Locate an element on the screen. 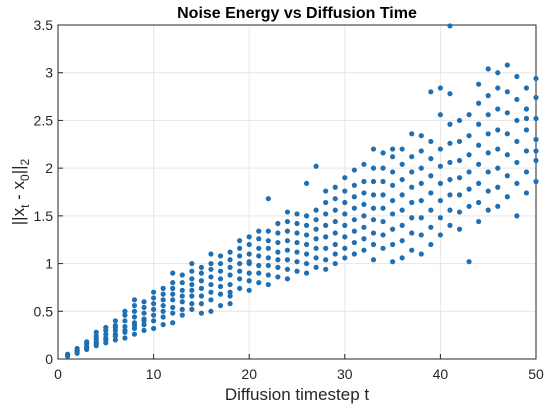 Image resolution: width=550 pixels, height=409 pixels. x-tick-label: 20 is located at coordinates (249, 374).